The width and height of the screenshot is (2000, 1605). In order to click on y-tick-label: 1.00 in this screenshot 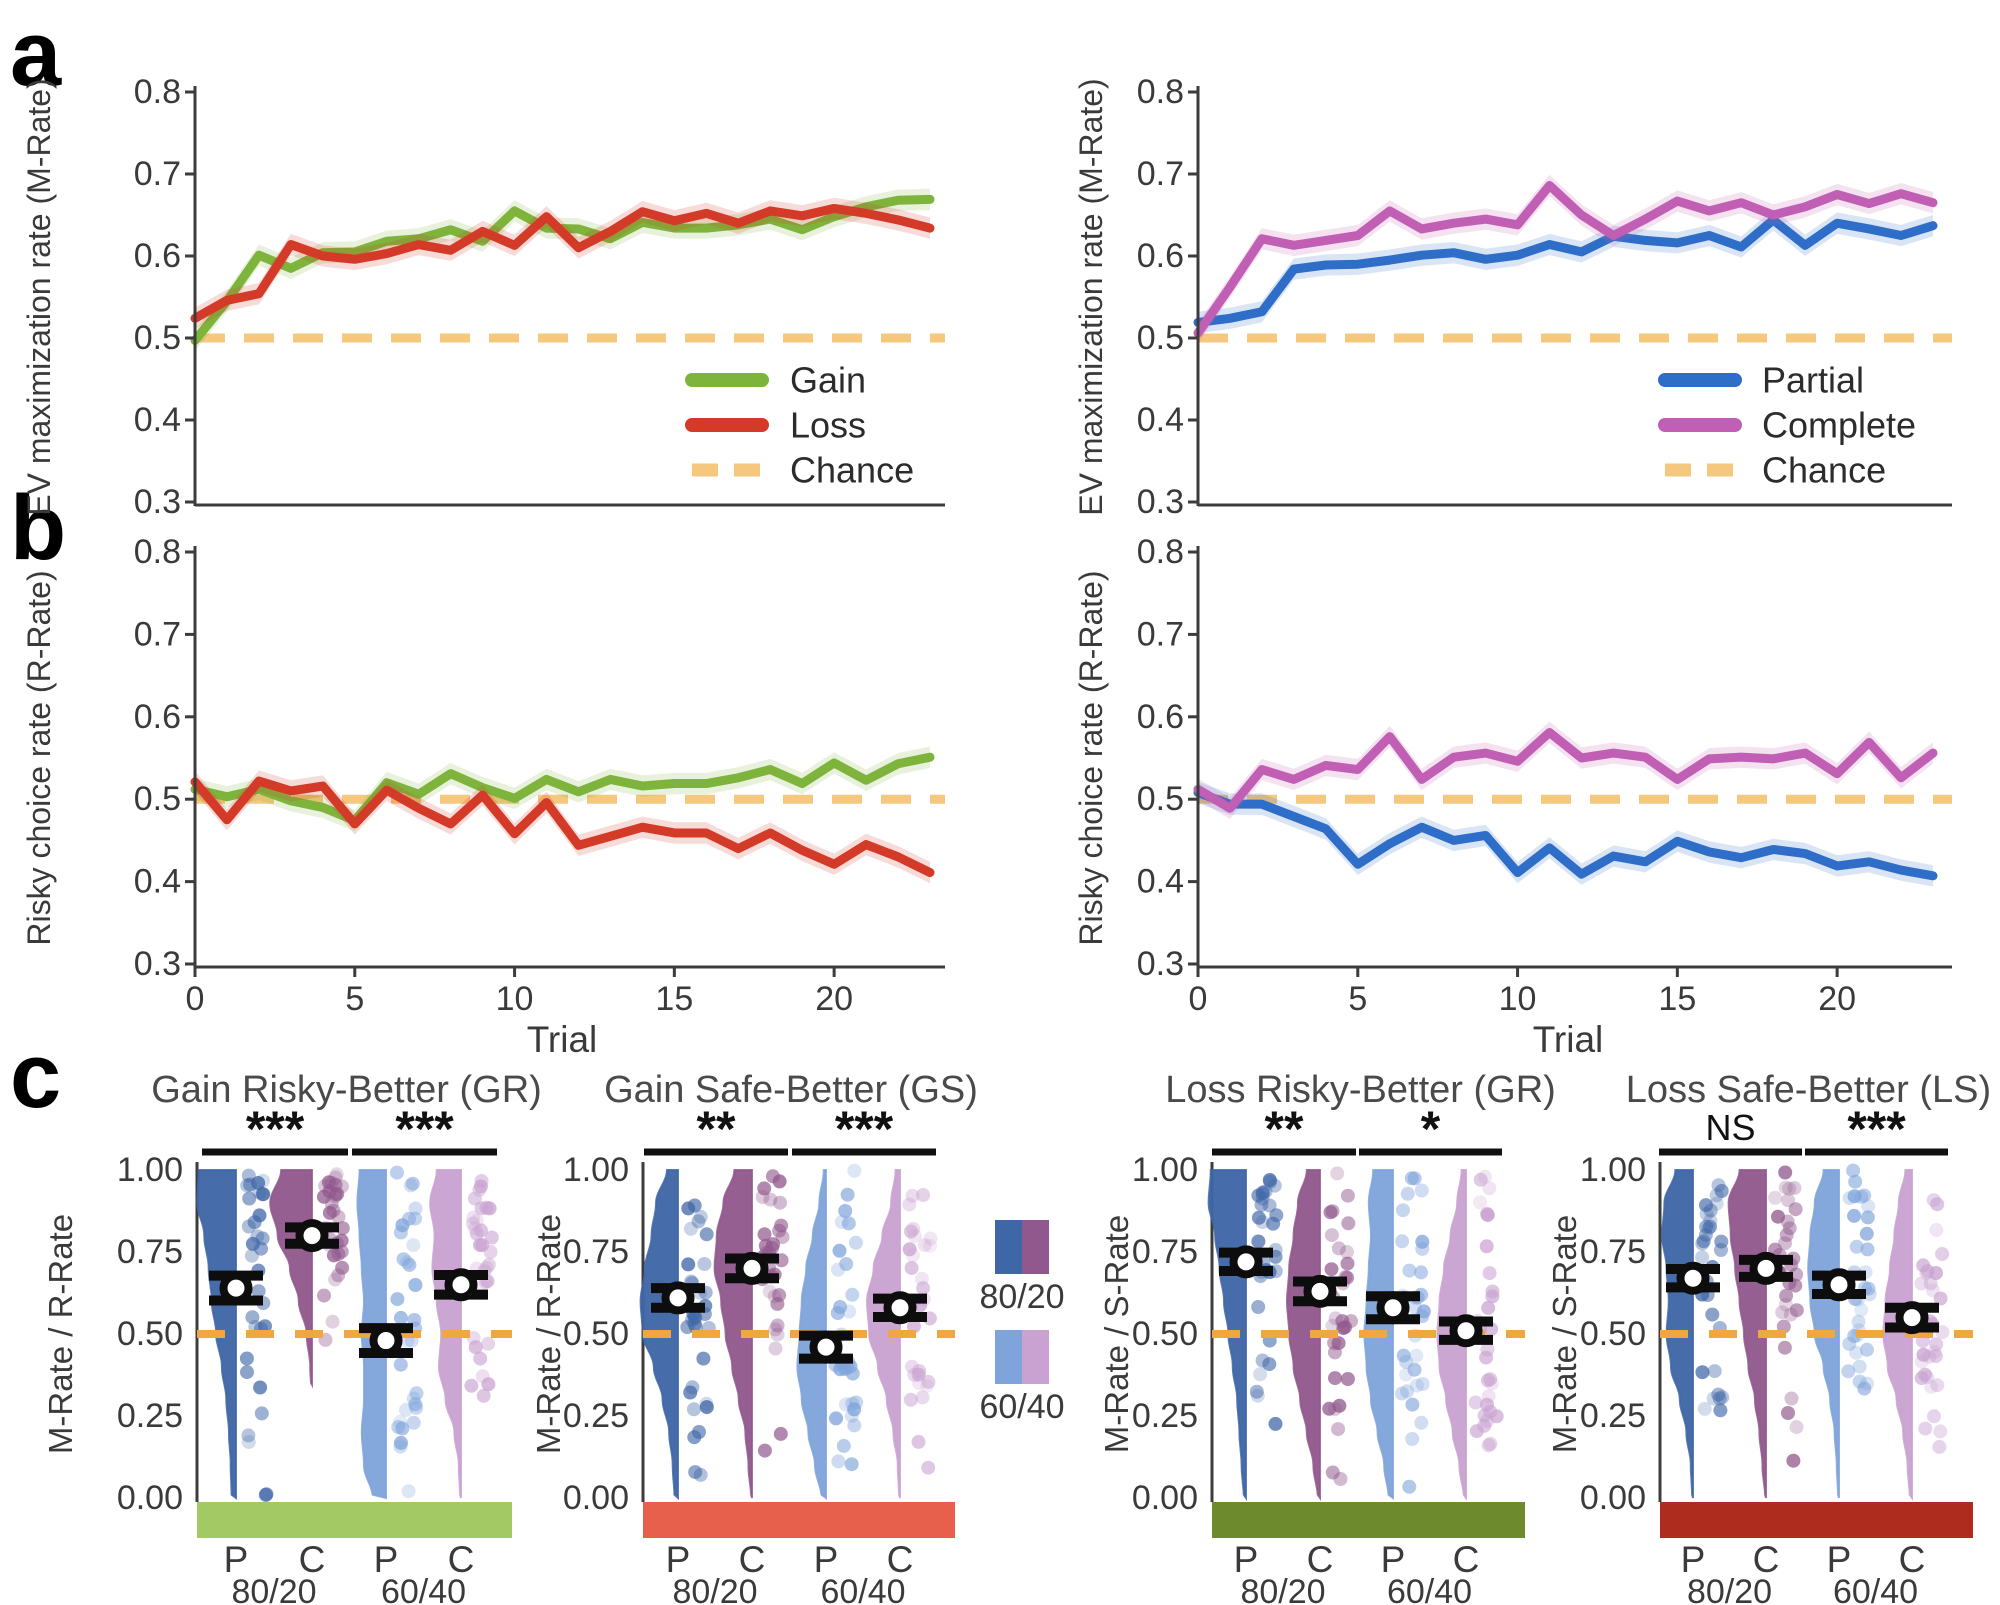, I will do `click(1165, 1170)`.